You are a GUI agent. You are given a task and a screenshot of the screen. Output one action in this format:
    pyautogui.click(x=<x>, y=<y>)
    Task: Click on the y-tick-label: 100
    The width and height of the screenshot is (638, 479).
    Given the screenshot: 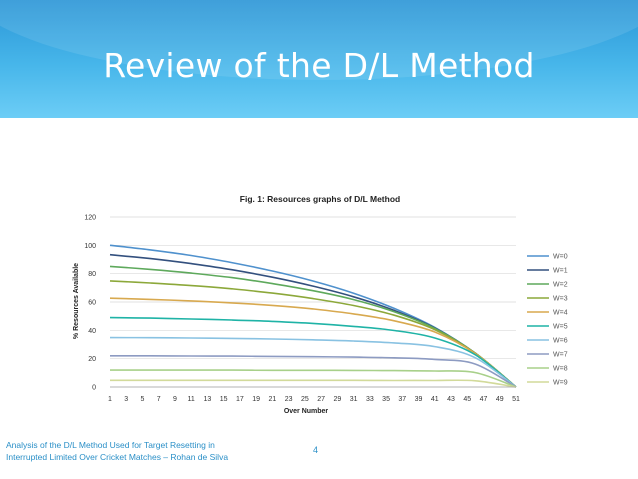 What is the action you would take?
    pyautogui.click(x=90, y=246)
    